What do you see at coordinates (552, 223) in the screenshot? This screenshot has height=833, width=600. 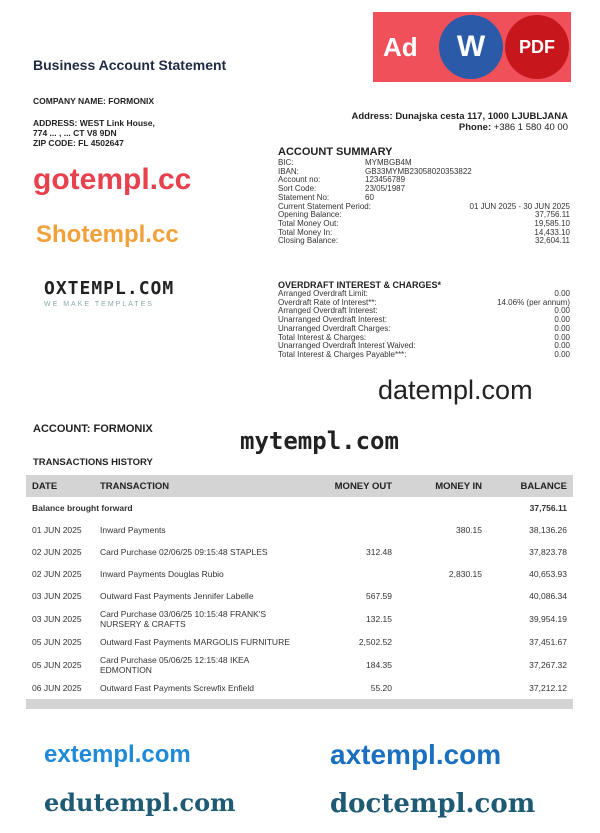 I see `row-value: 19,585.10` at bounding box center [552, 223].